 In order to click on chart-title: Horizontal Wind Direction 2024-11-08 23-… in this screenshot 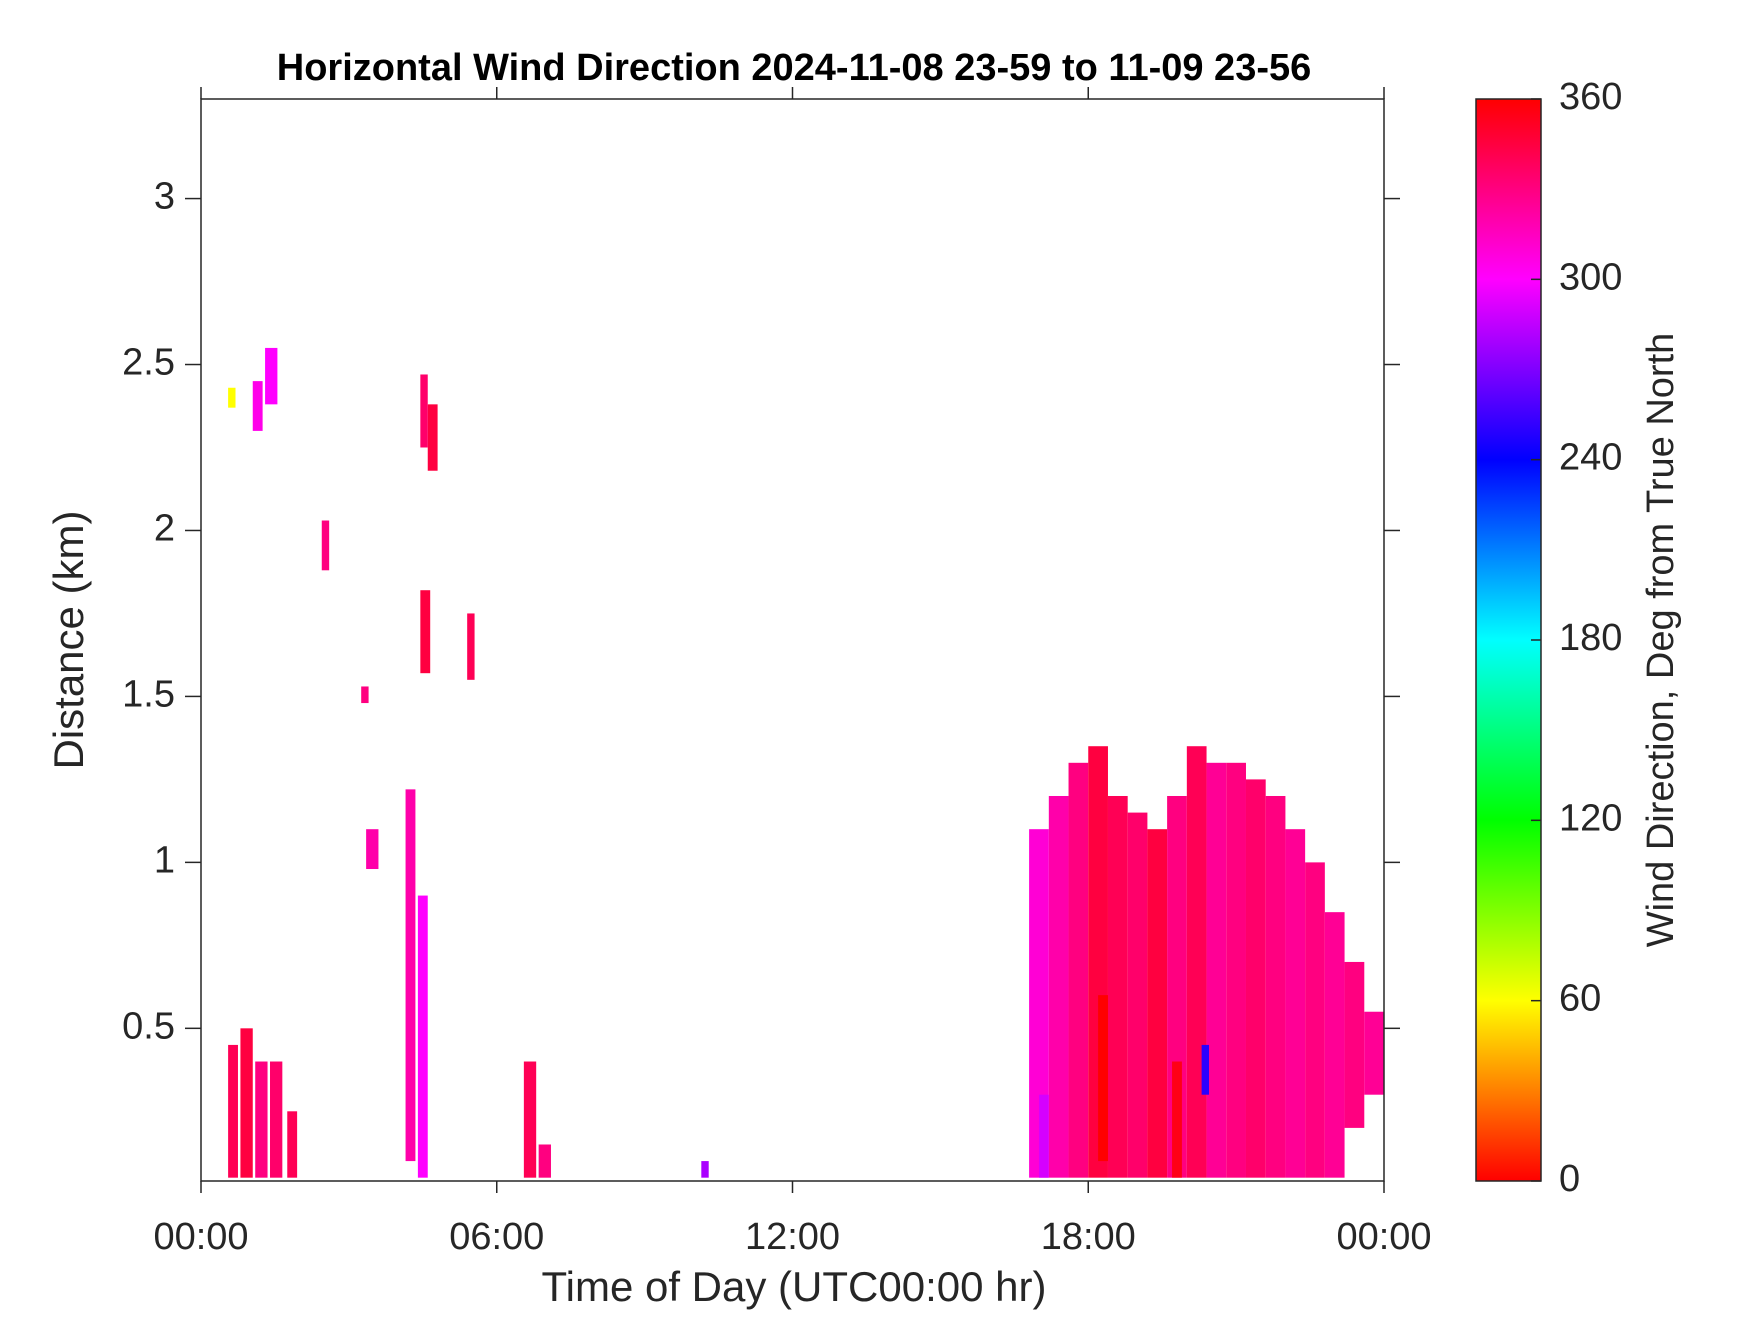, I will do `click(794, 68)`.